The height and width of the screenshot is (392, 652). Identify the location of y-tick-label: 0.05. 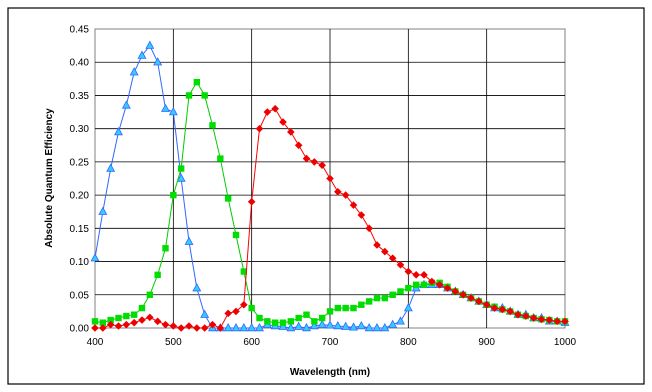
(80, 295).